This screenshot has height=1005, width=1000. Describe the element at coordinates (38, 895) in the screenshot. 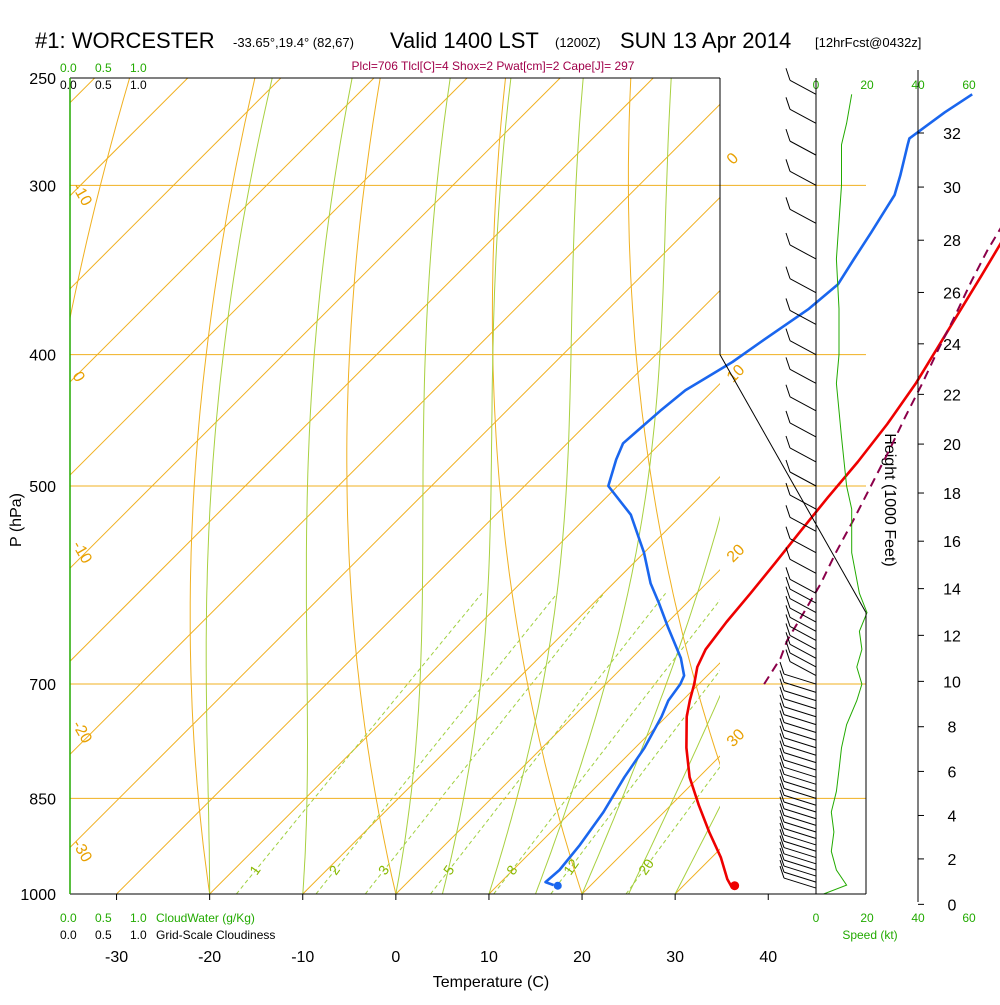

I see `y-tick-label-1000: 1000` at that location.